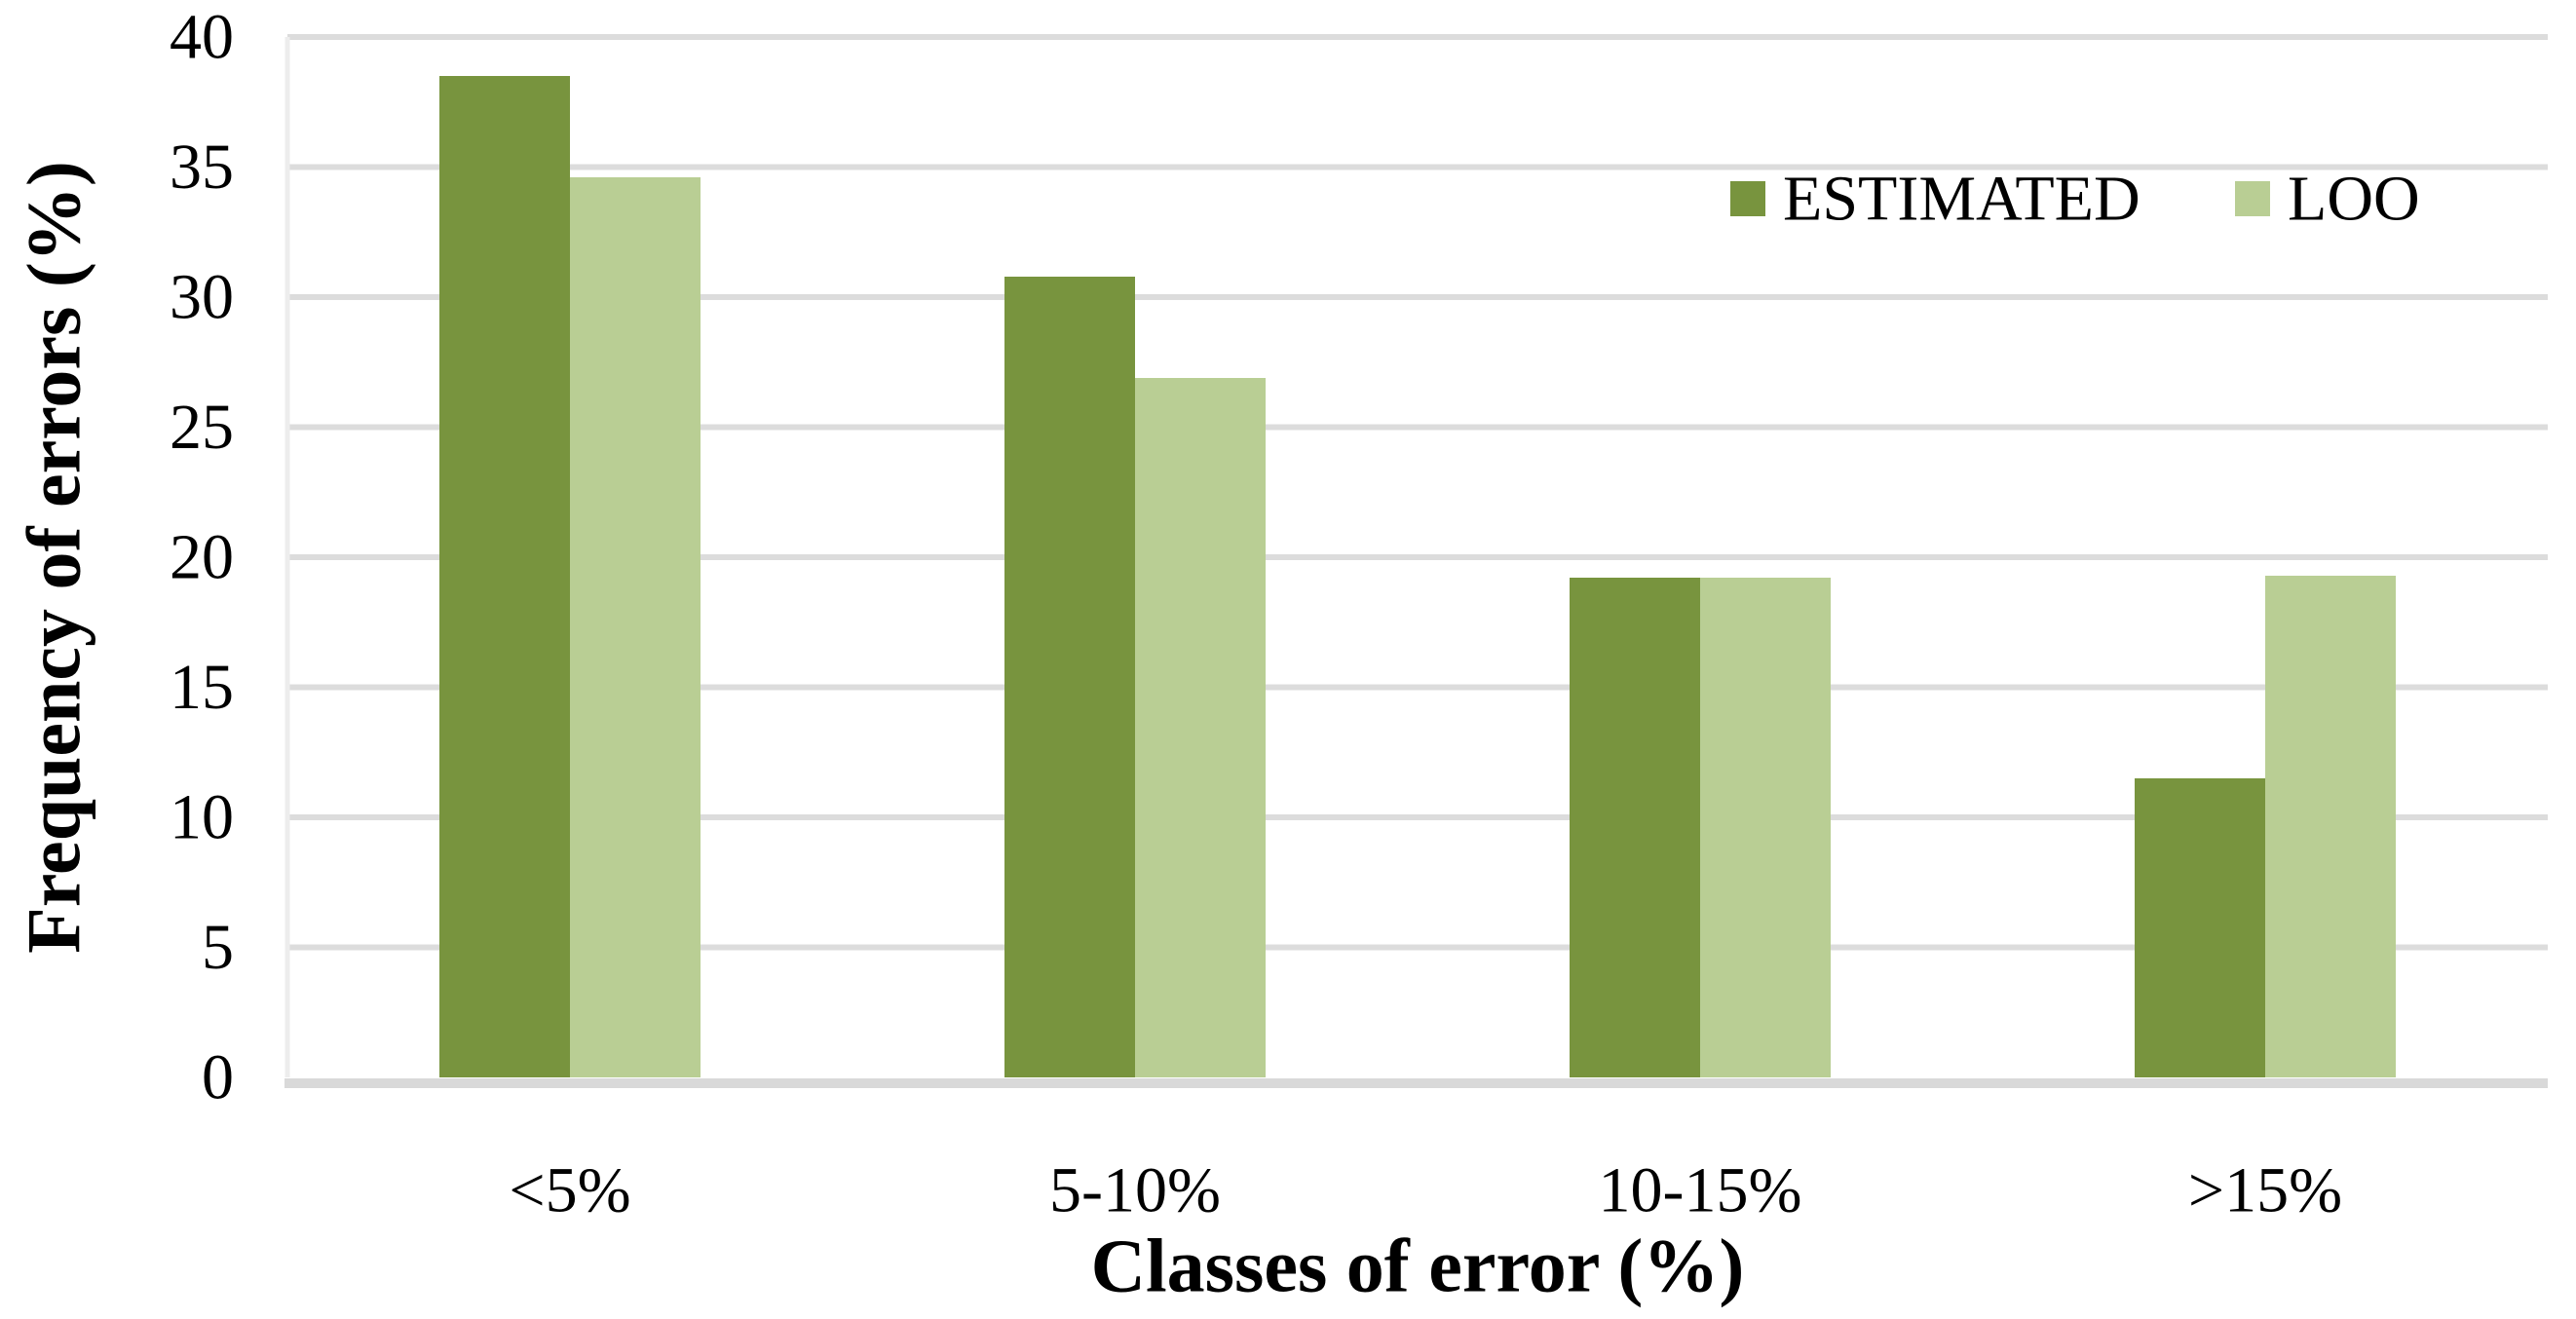 This screenshot has height=1319, width=2576. What do you see at coordinates (1747, 198) in the screenshot?
I see `legend-swatch-estimated` at bounding box center [1747, 198].